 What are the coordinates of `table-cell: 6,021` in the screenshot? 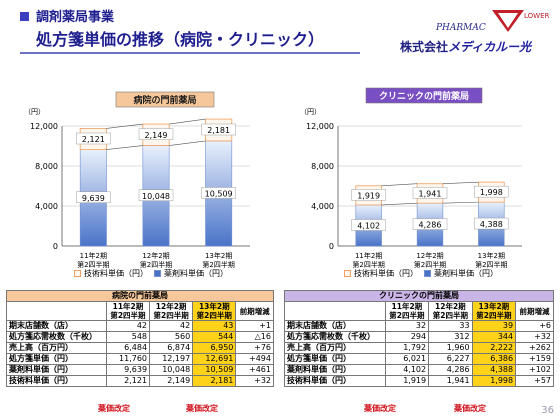 It's located at (407, 359).